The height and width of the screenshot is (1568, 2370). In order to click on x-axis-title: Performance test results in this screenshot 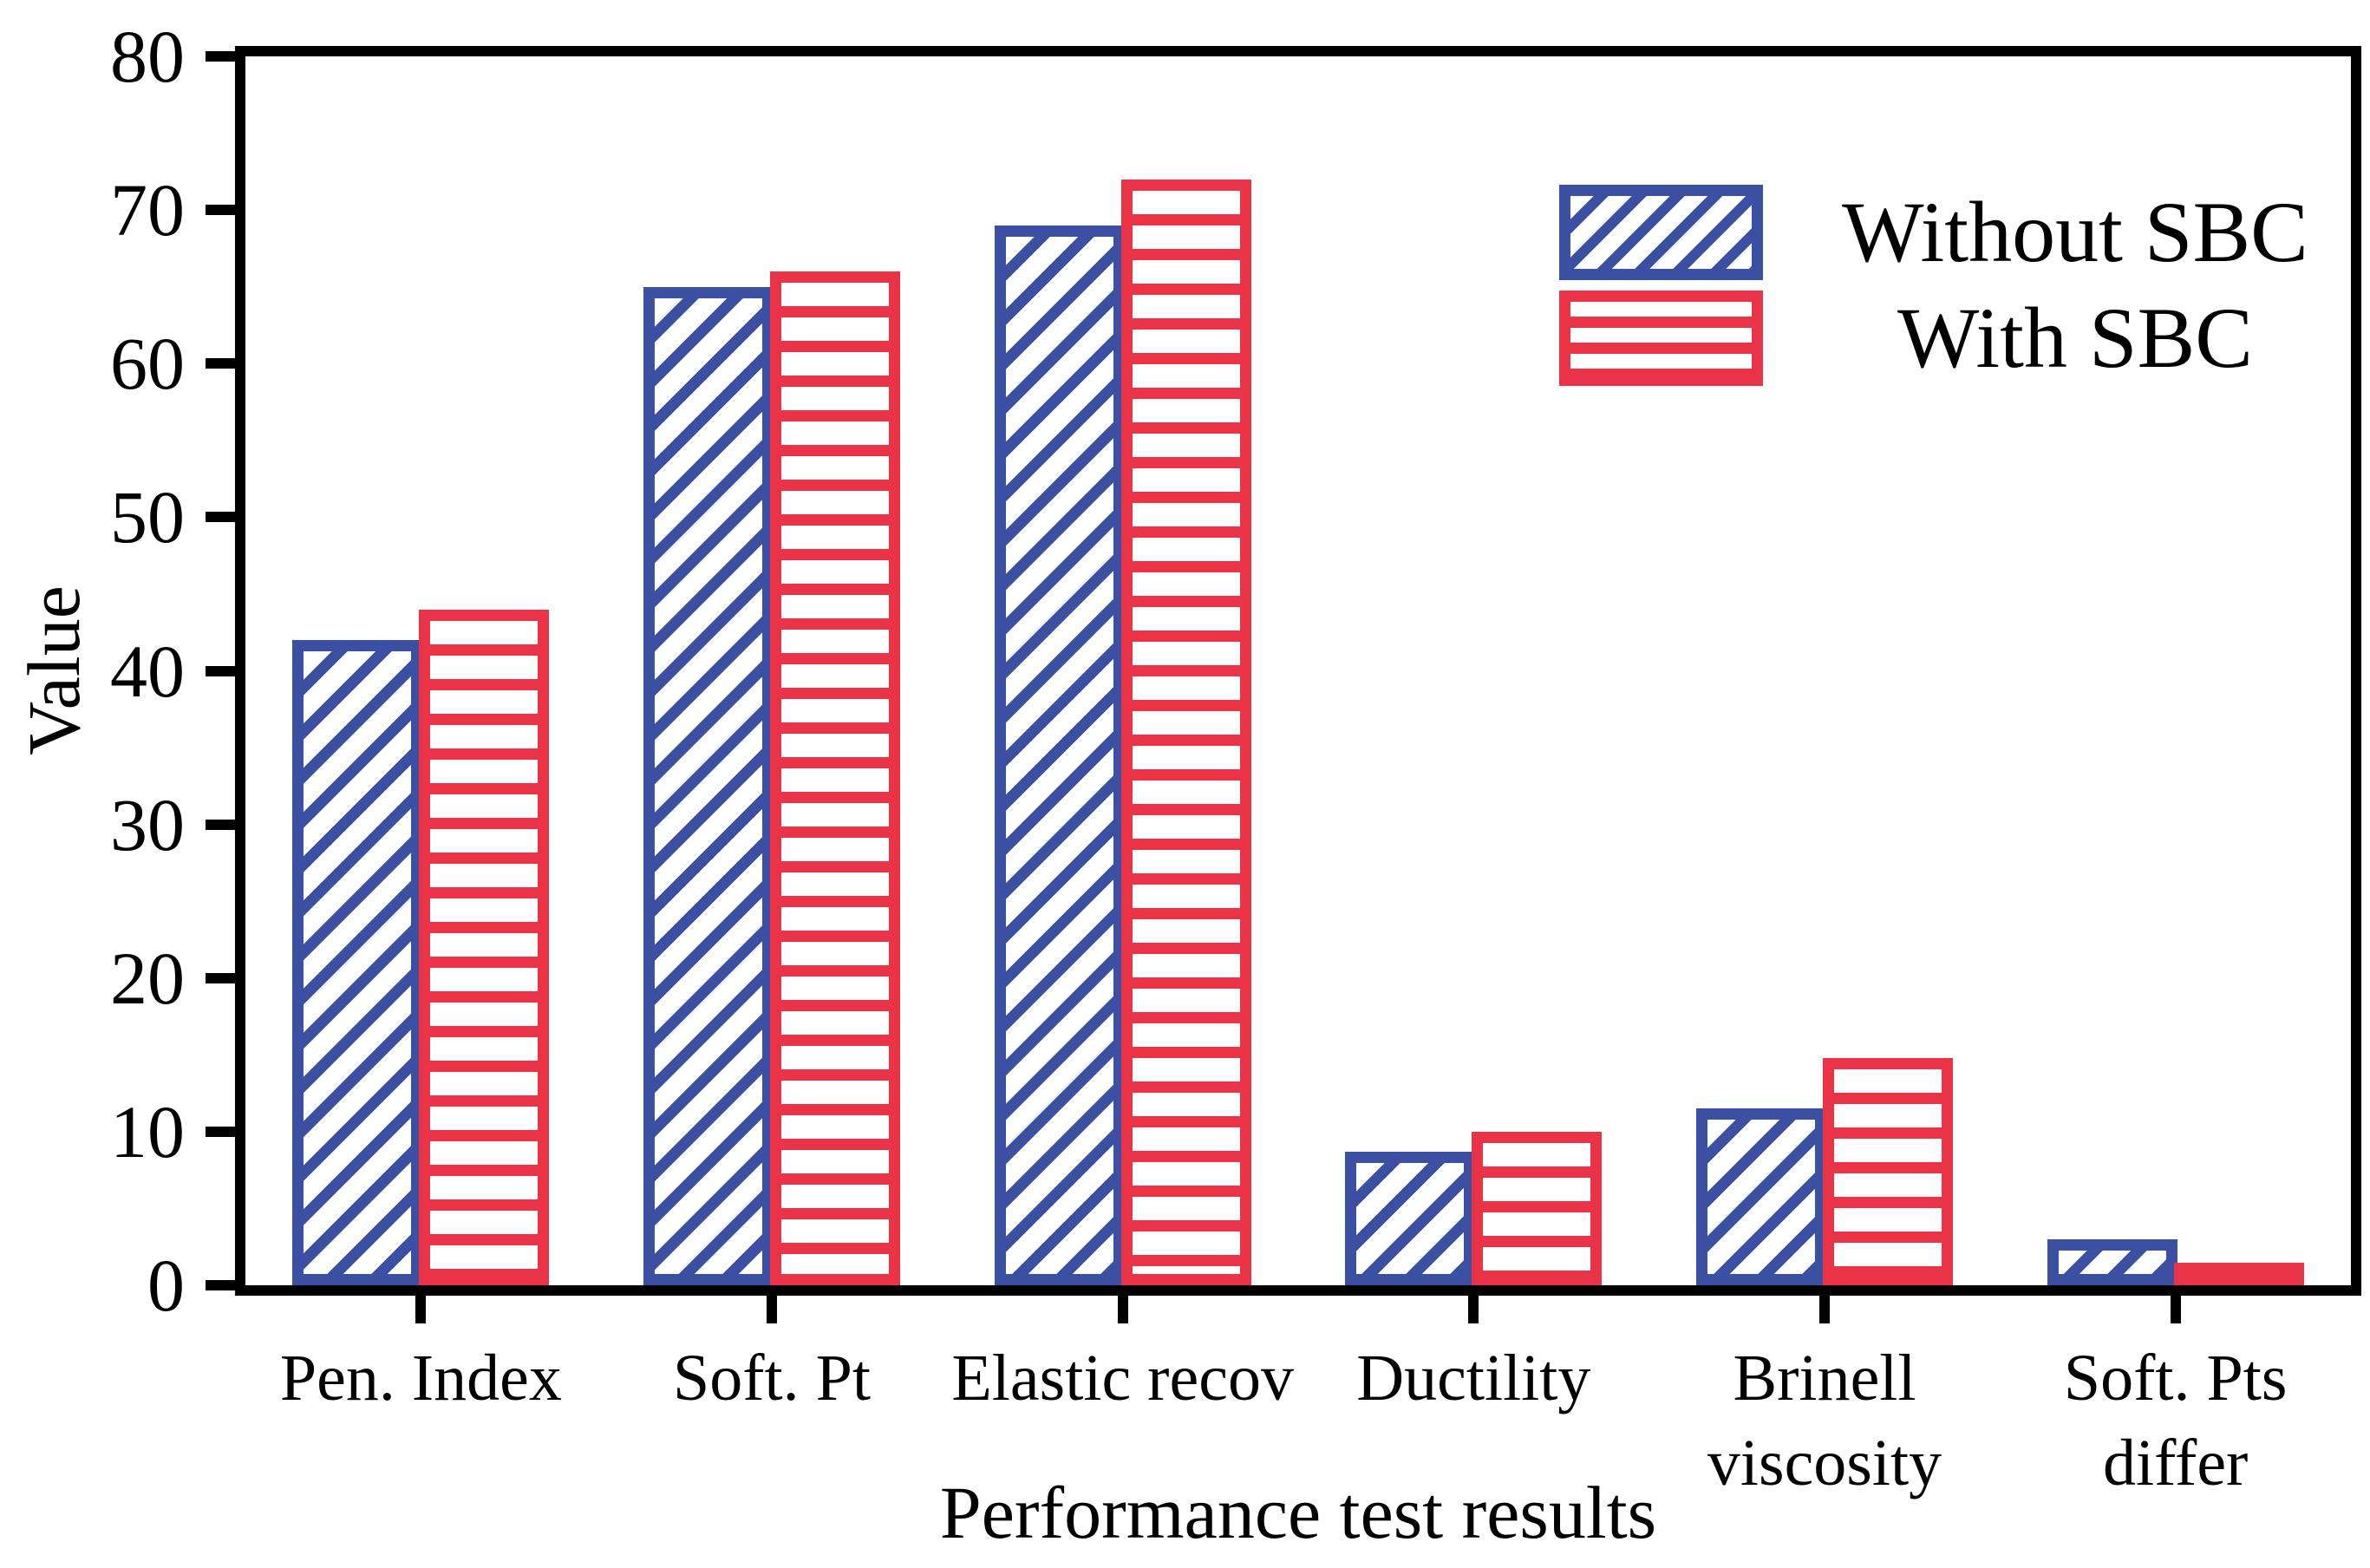, I will do `click(1298, 1512)`.